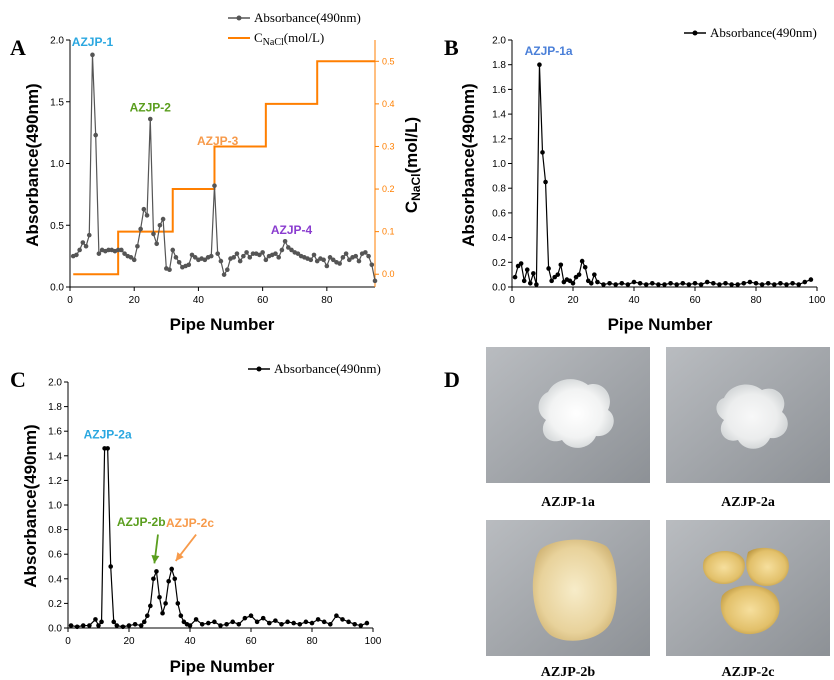 The height and width of the screenshot is (680, 834). What do you see at coordinates (93, 42) in the screenshot?
I see `peak-label-azjp-1: AZJP-1` at bounding box center [93, 42].